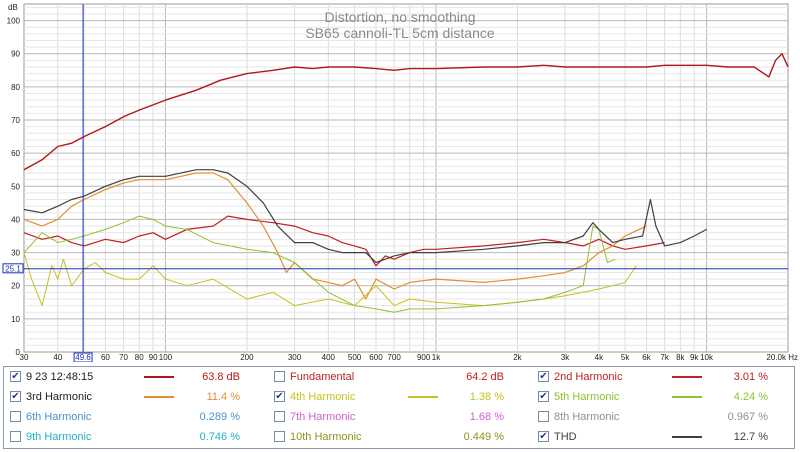 The image size is (800, 452). Describe the element at coordinates (139, 357) in the screenshot. I see `x-tick-label: 80` at that location.